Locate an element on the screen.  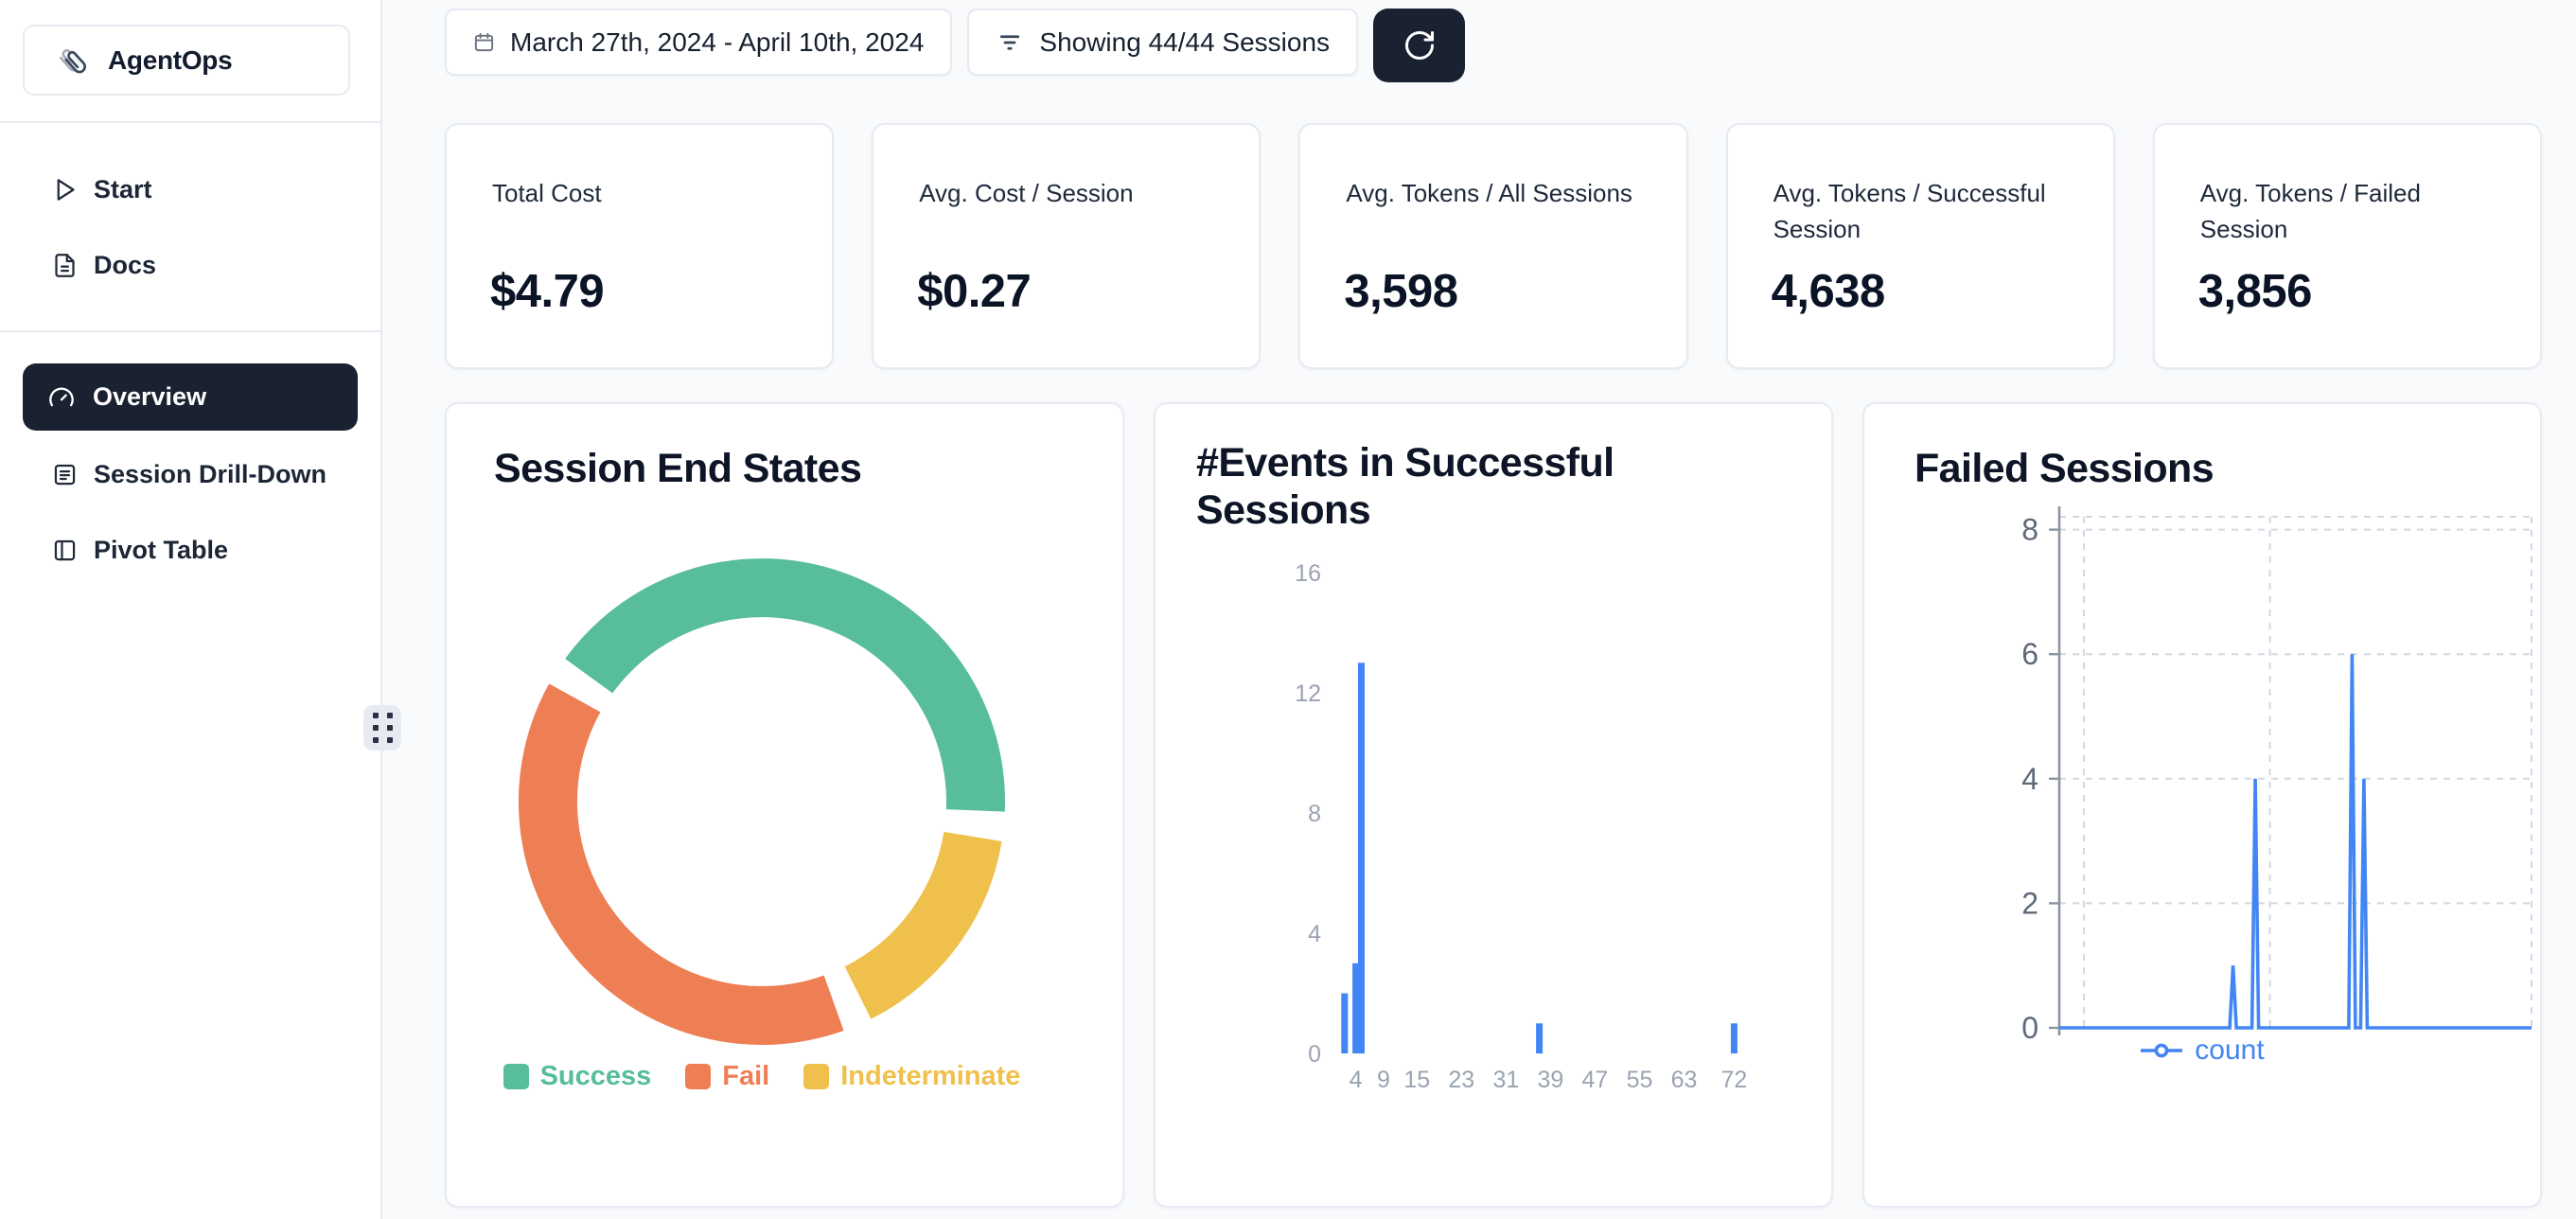
gauge-icon is located at coordinates (61, 397).